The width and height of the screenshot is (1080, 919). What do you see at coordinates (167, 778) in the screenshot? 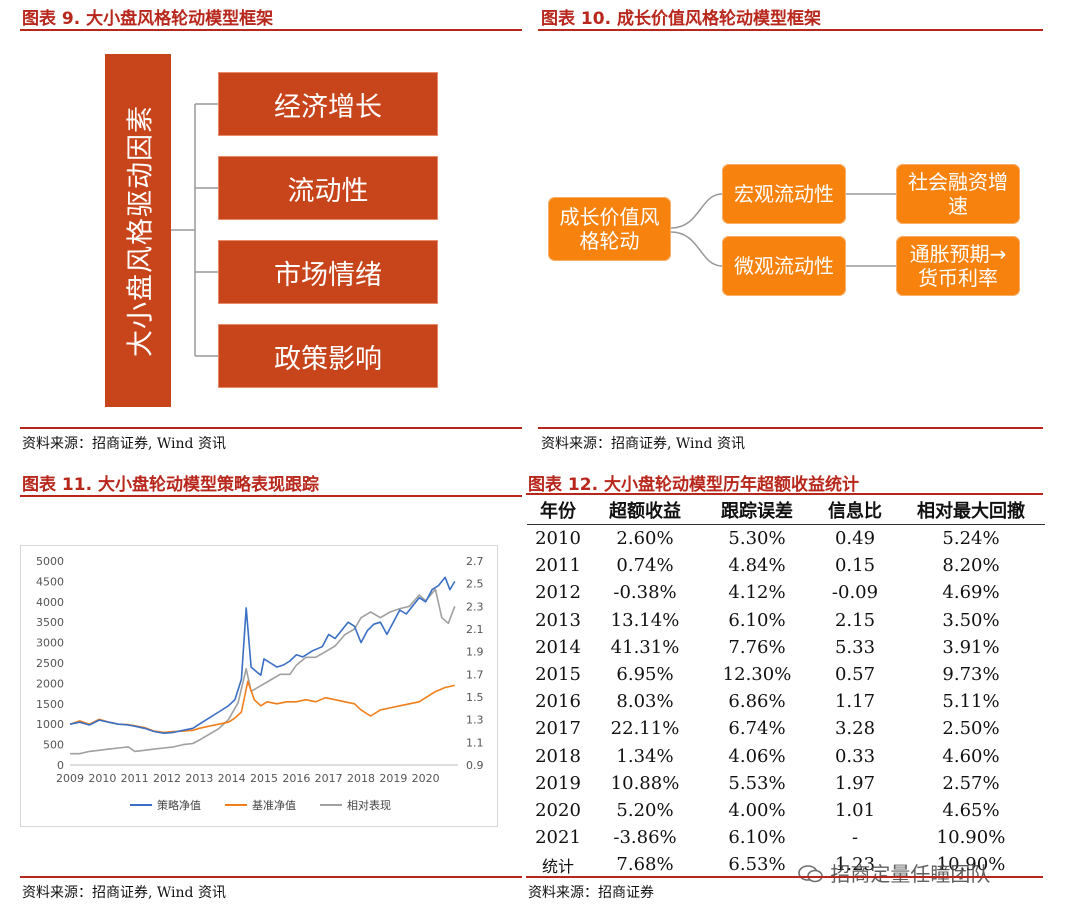
I see `x-tick-label: 2012` at bounding box center [167, 778].